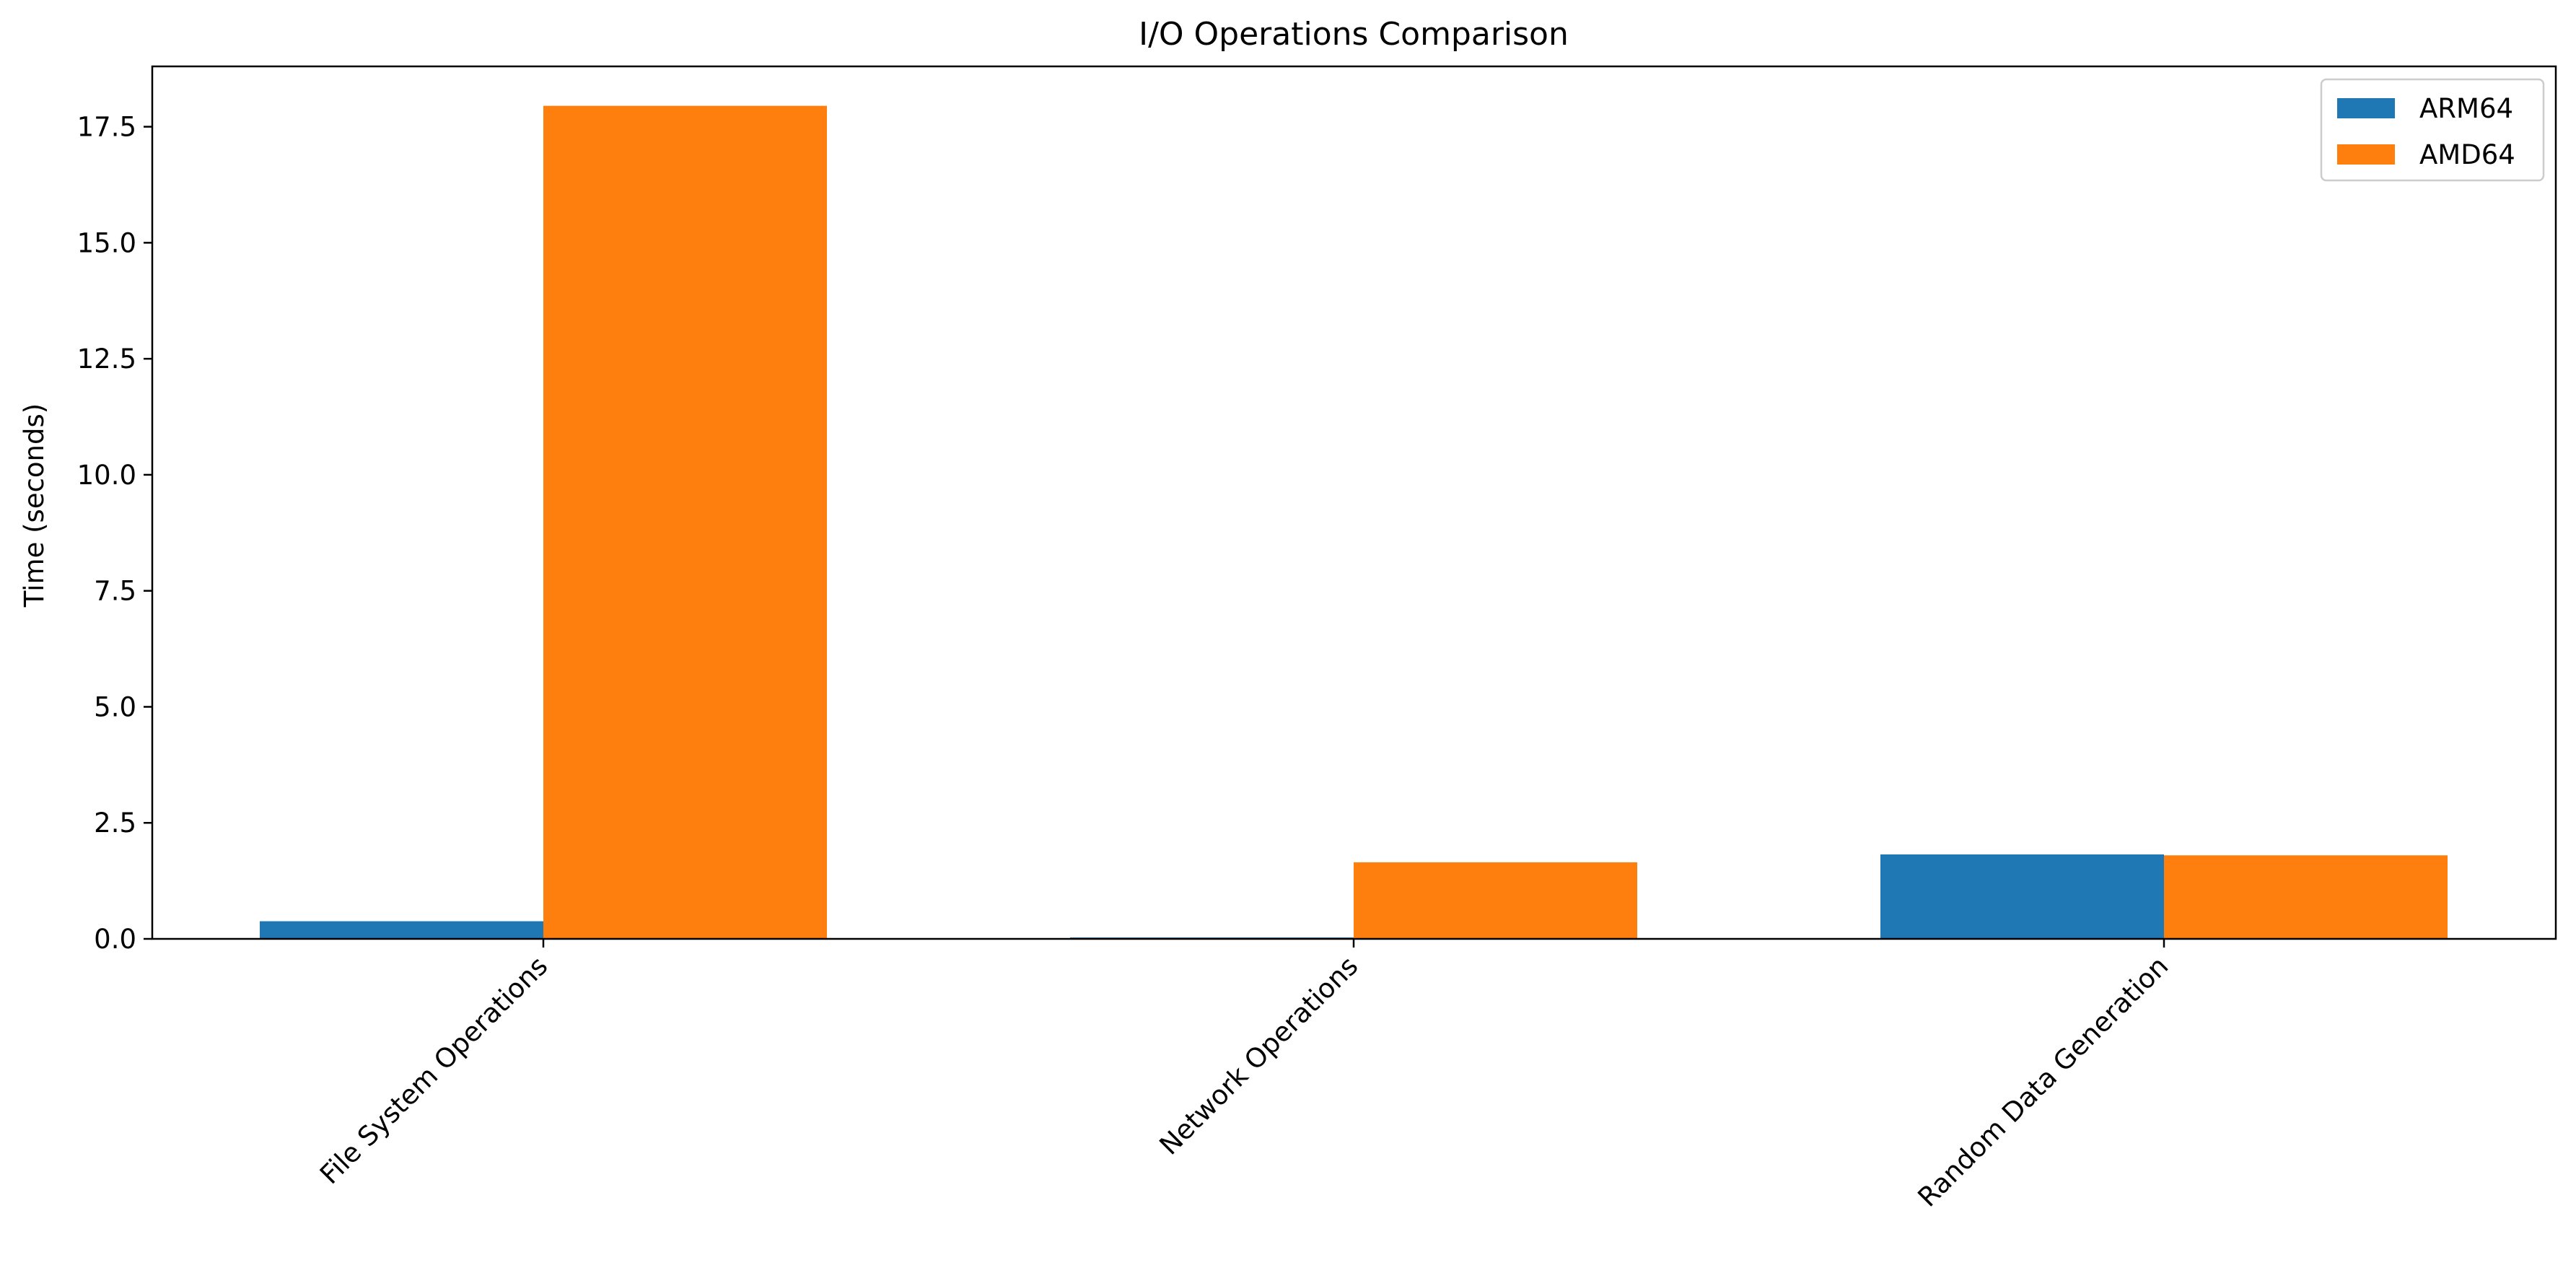 This screenshot has height=1273, width=2576. Describe the element at coordinates (115, 939) in the screenshot. I see `y-tick-label: 0.0` at that location.